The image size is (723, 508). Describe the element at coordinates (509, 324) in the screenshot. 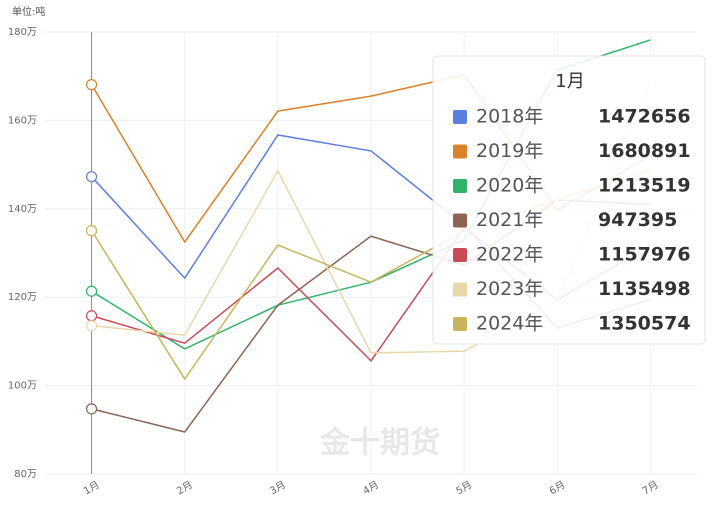

I see `legend-label: 2024年` at that location.